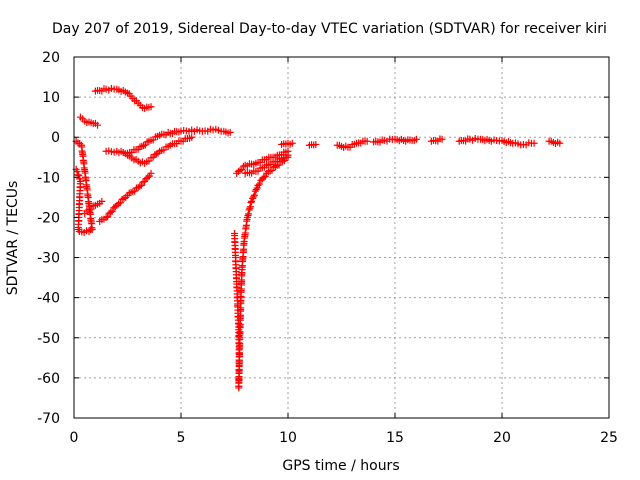  I want to click on x-tick-label: 15, so click(395, 438).